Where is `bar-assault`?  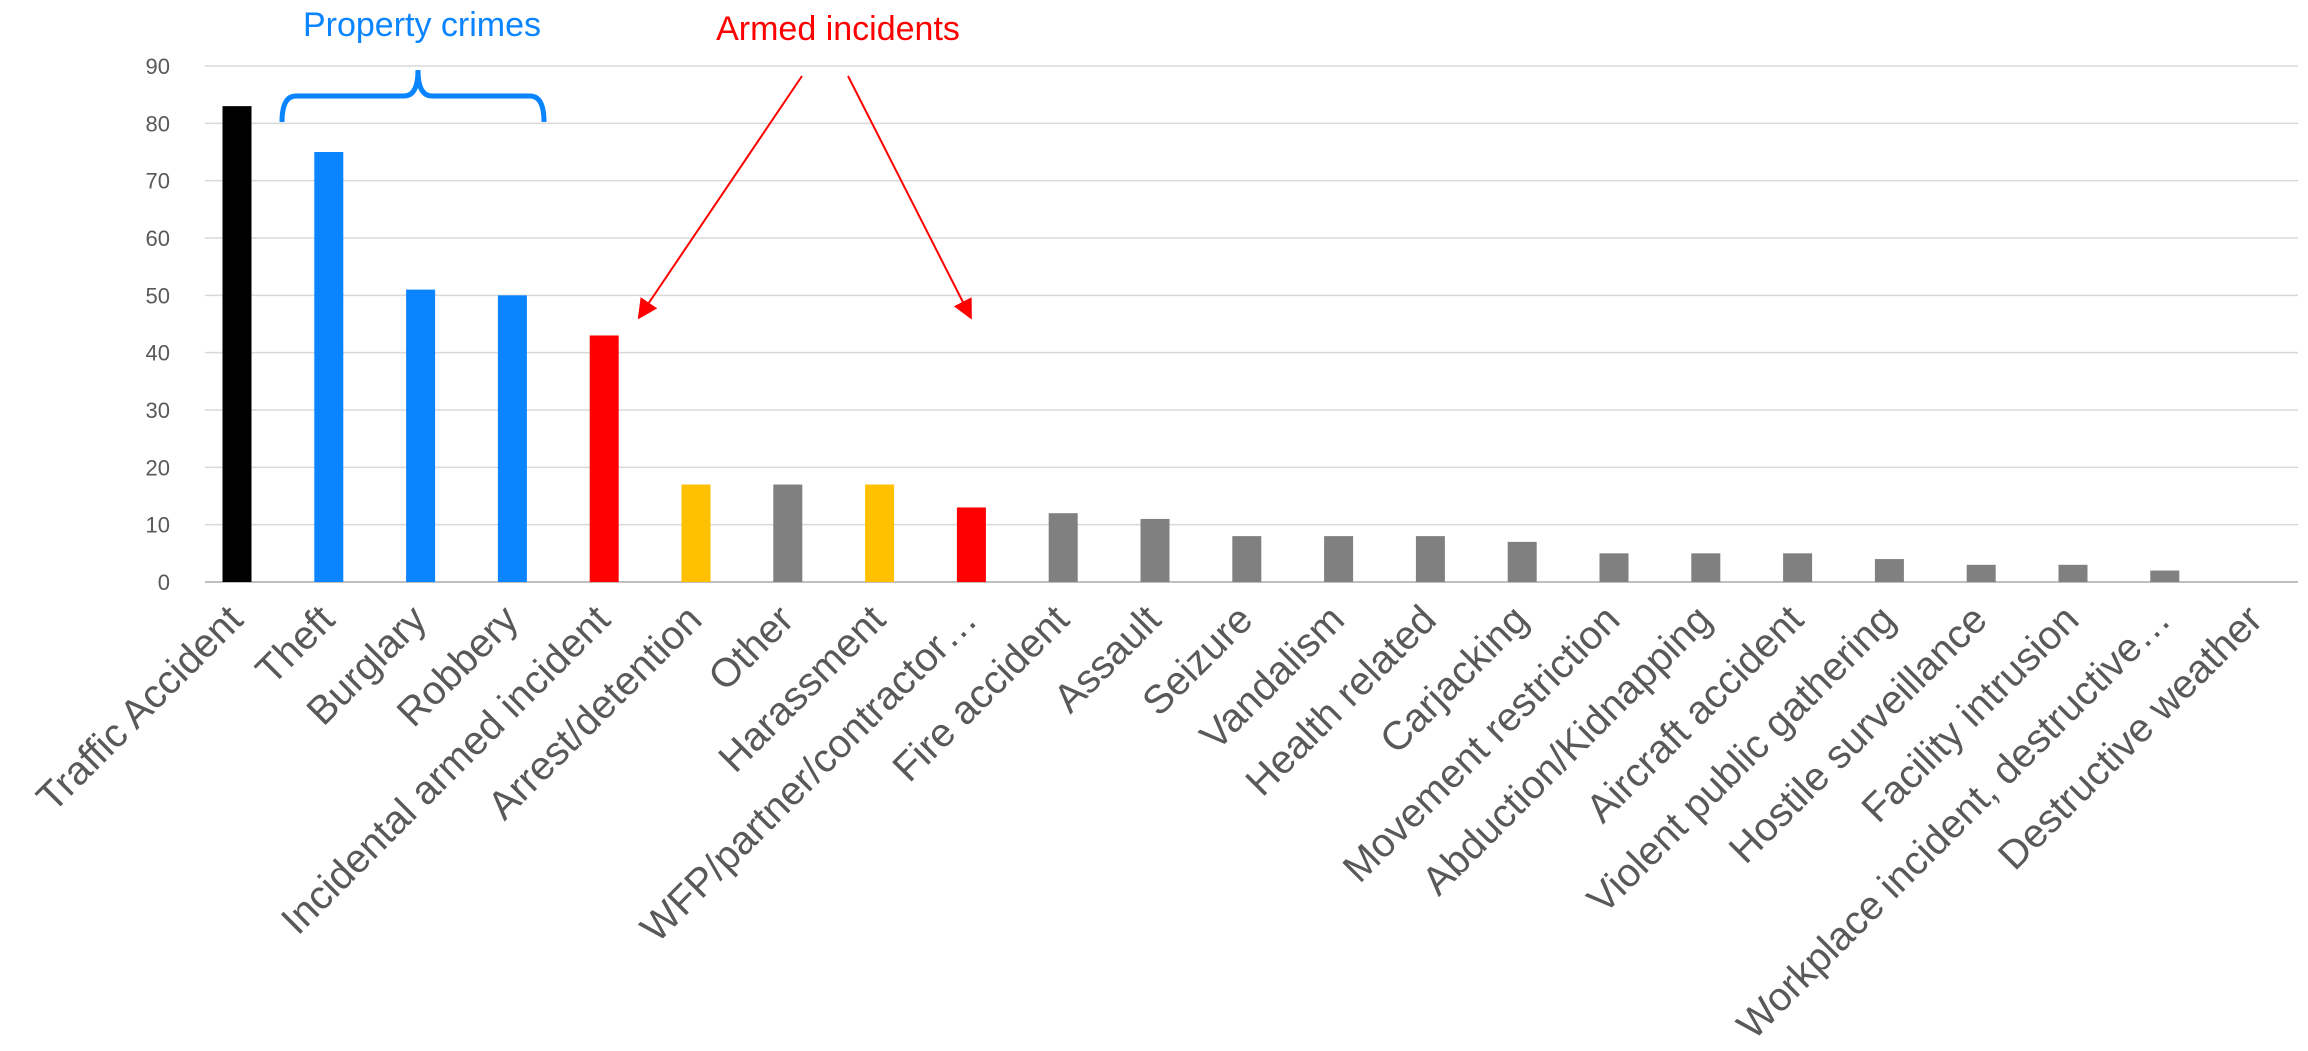 bar-assault is located at coordinates (1155, 550).